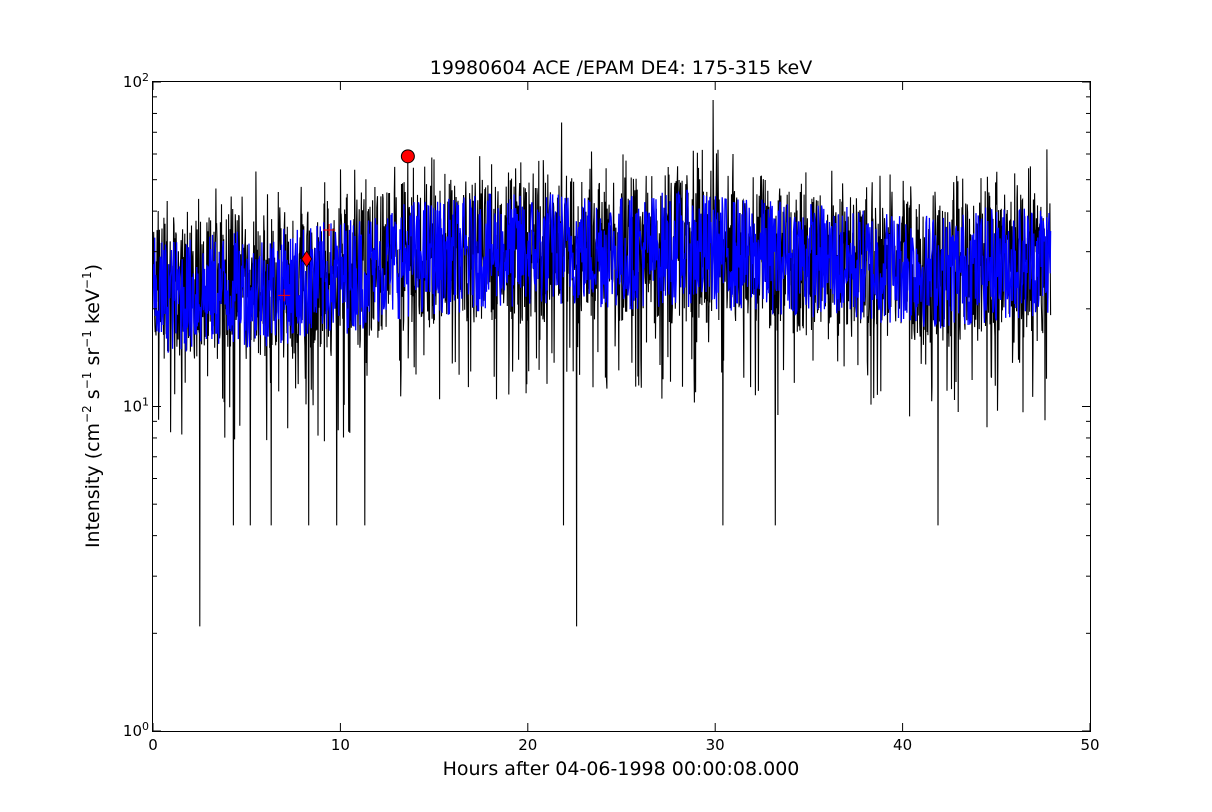  Describe the element at coordinates (340, 745) in the screenshot. I see `x-tick-label: 10` at that location.